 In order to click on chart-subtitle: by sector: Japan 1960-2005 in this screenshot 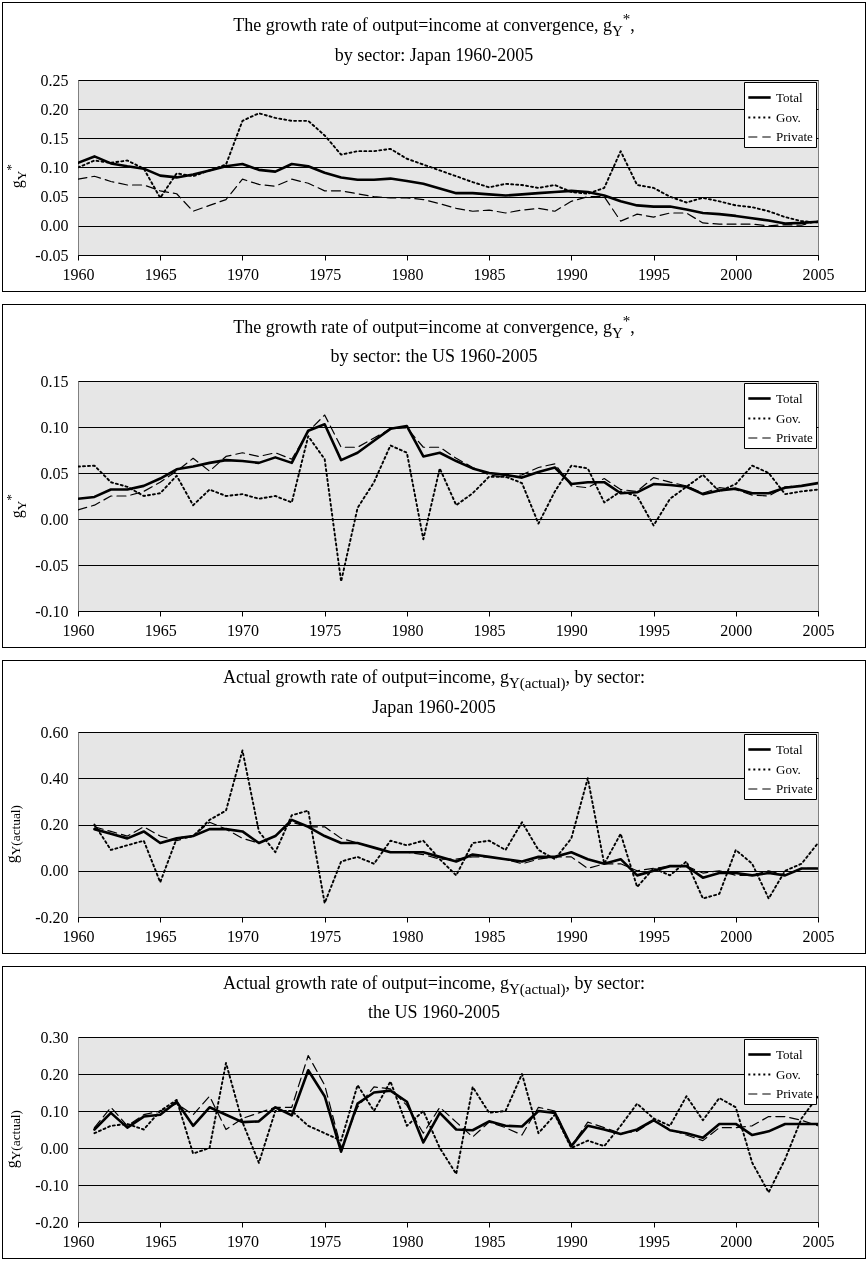, I will do `click(434, 55)`.